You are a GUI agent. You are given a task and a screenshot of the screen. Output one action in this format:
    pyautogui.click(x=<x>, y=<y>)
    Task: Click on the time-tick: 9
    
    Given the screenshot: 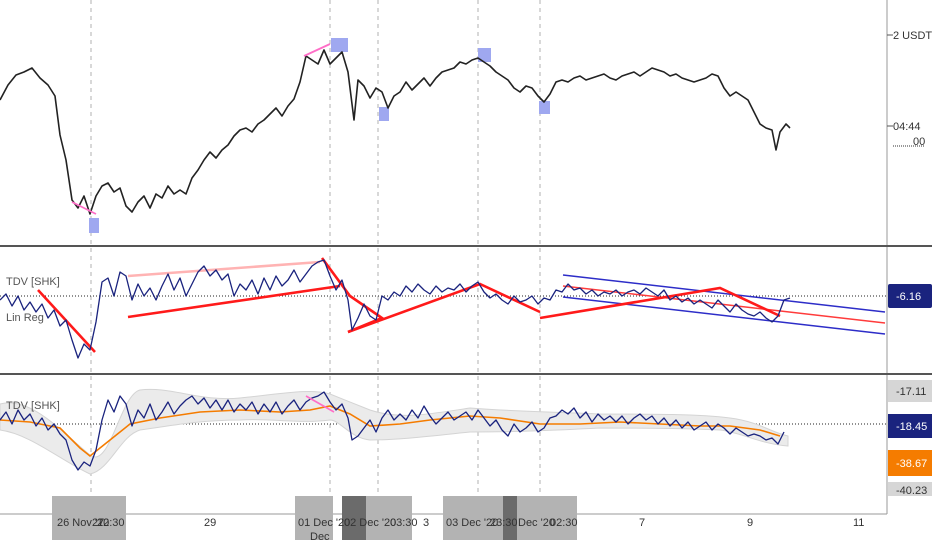 What is the action you would take?
    pyautogui.click(x=750, y=523)
    